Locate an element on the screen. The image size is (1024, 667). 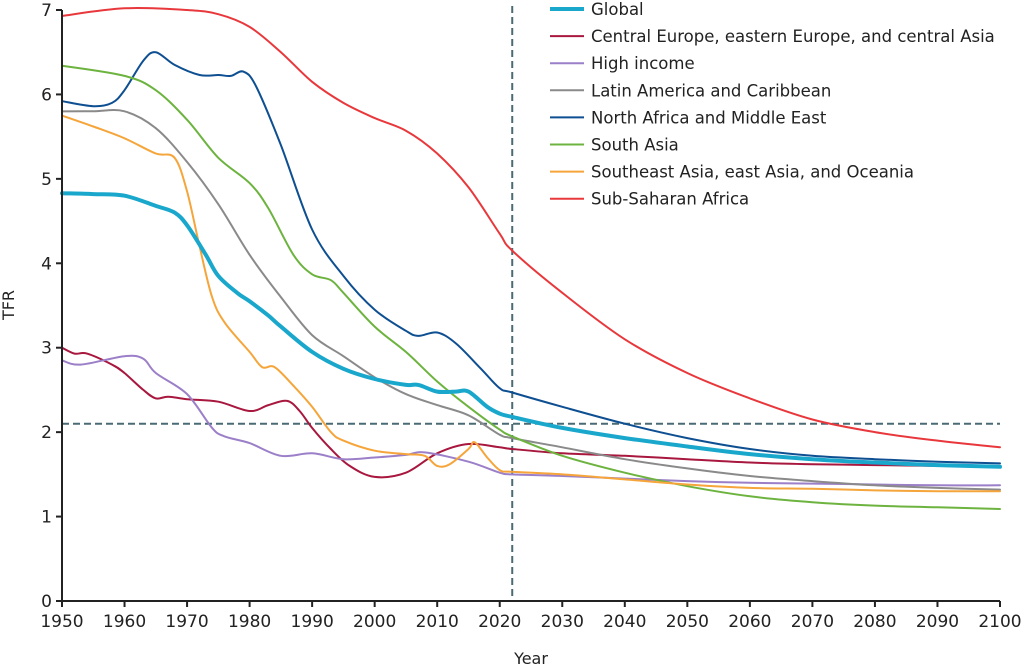
legend-label: South Asia is located at coordinates (635, 145).